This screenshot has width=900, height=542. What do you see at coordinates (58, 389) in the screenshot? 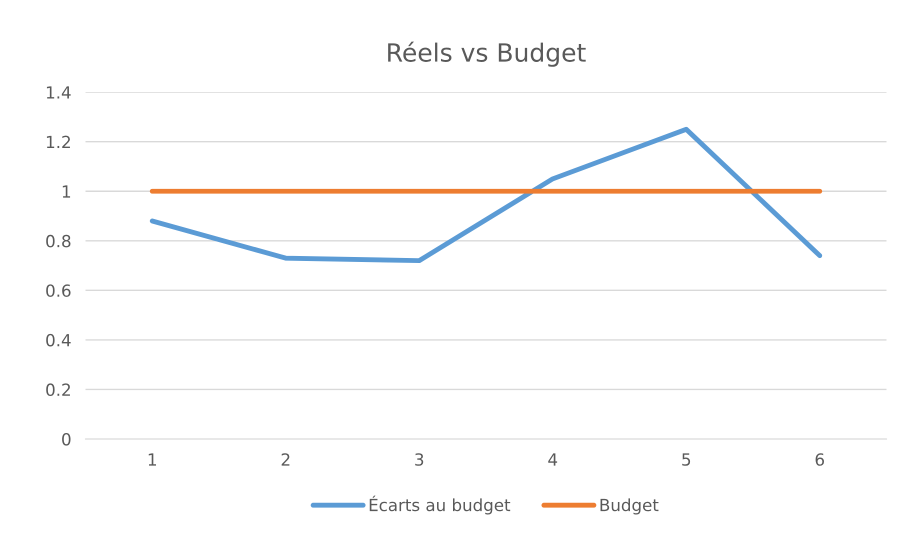
I see `y-tick-label: 0.2` at bounding box center [58, 389].